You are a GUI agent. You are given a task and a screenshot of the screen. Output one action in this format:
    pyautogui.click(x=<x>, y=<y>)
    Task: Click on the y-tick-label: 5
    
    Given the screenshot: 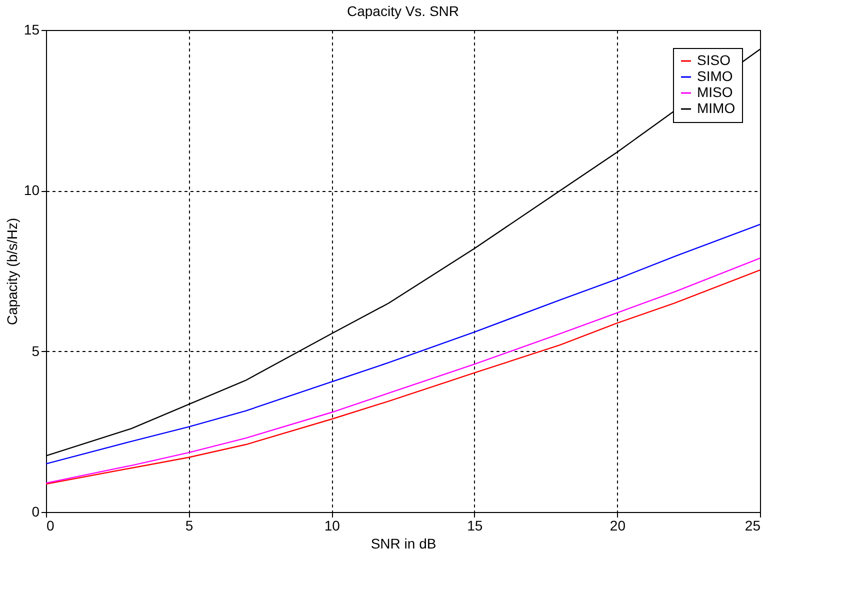 What is the action you would take?
    pyautogui.click(x=36, y=350)
    